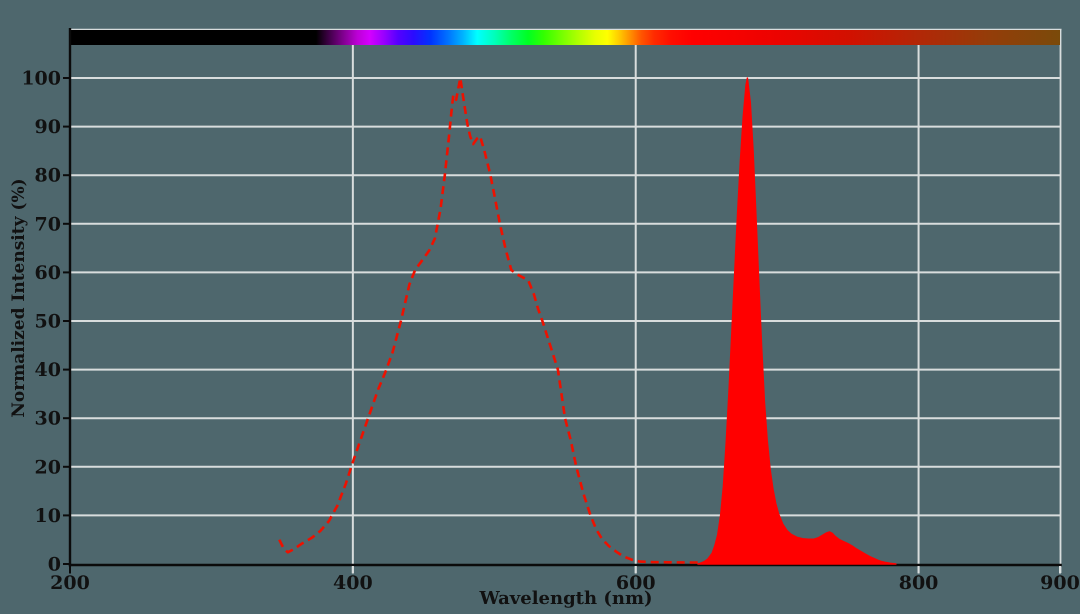 Image resolution: width=1080 pixels, height=614 pixels. Describe the element at coordinates (48, 127) in the screenshot. I see `y-tick-label: 90` at that location.